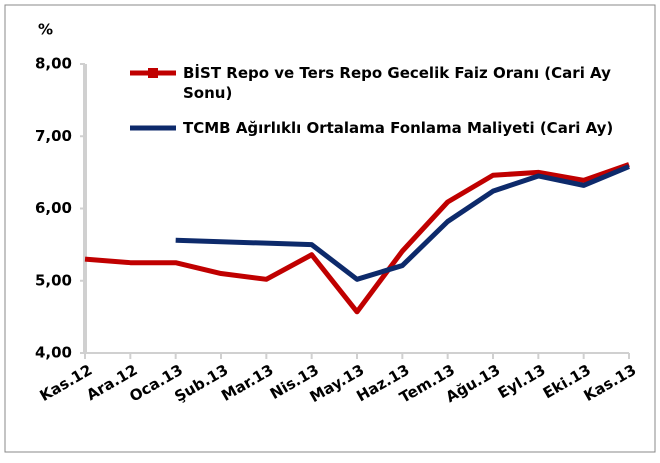 The image size is (660, 463). What do you see at coordinates (53, 136) in the screenshot?
I see `y-tick-label: 7,00` at bounding box center [53, 136].